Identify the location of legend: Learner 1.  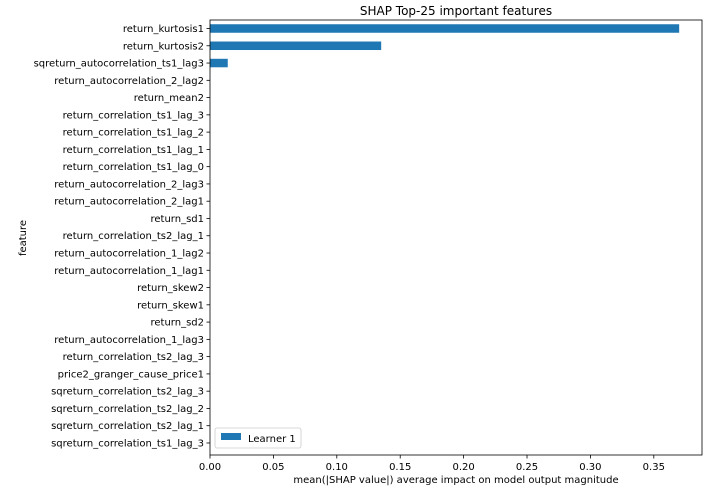
(258, 438).